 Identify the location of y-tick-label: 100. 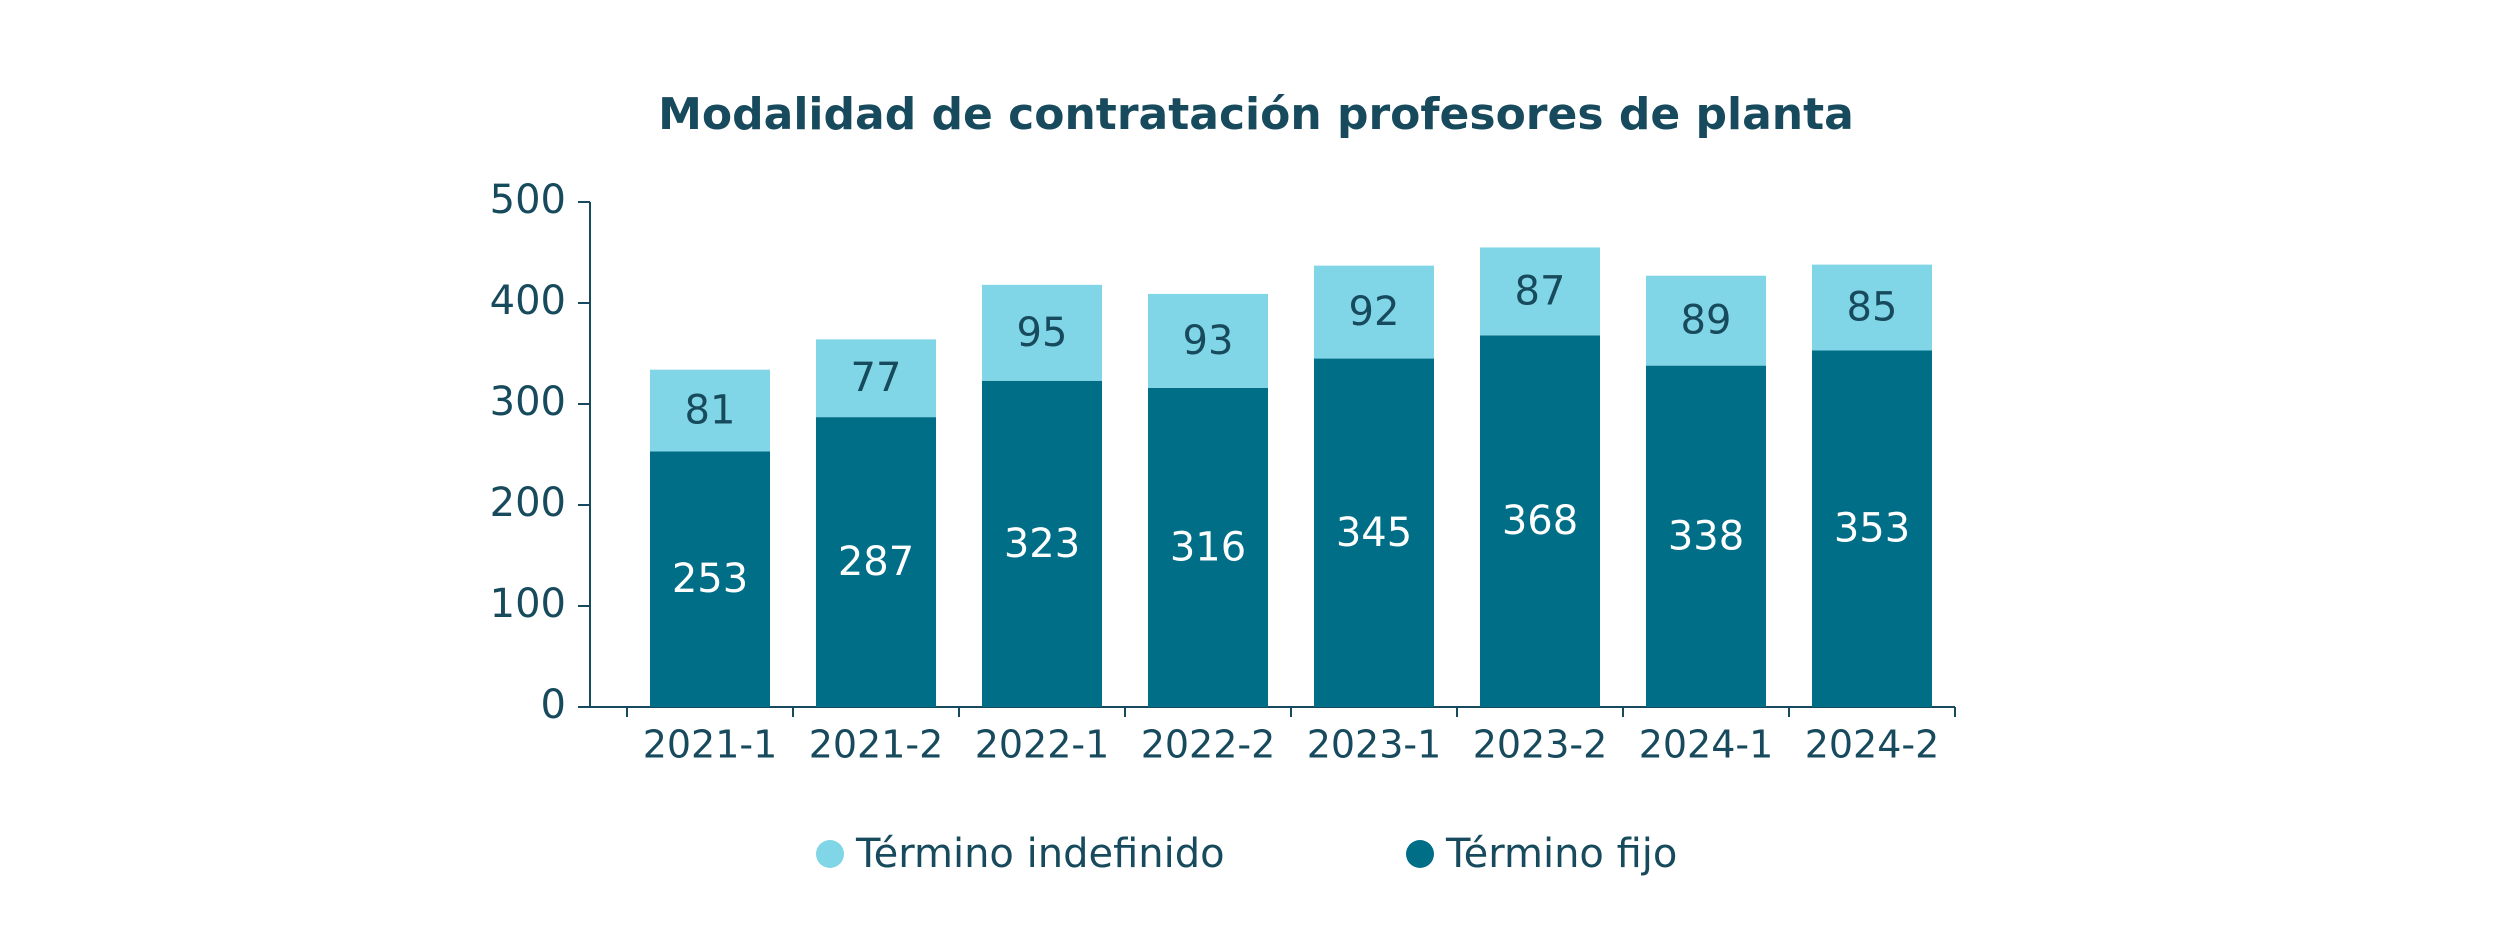
(528, 604).